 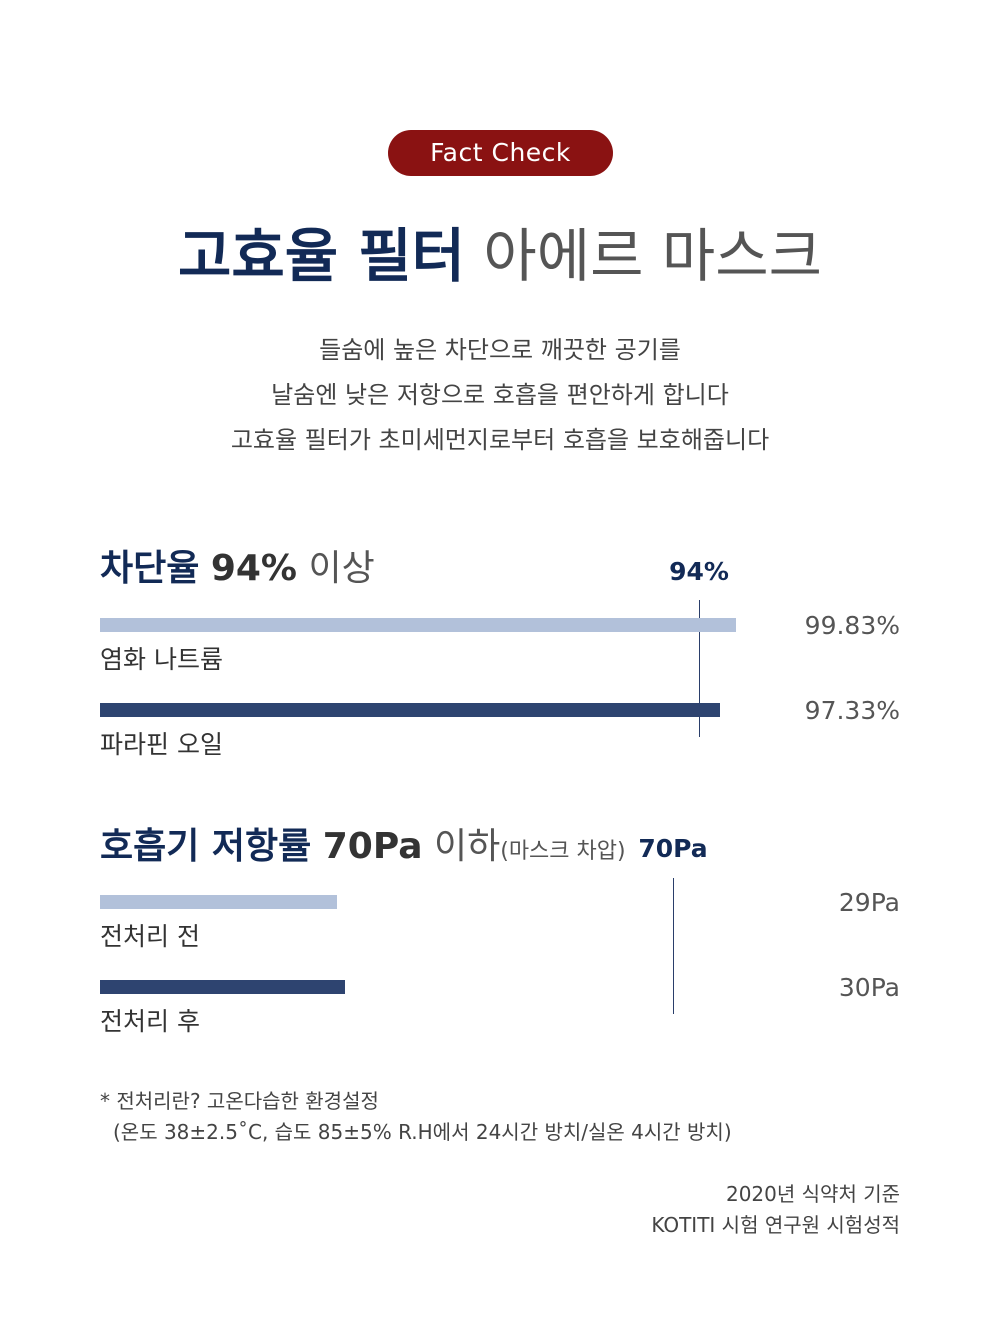 What do you see at coordinates (673, 848) in the screenshot?
I see `threshold-label: 70Pa` at bounding box center [673, 848].